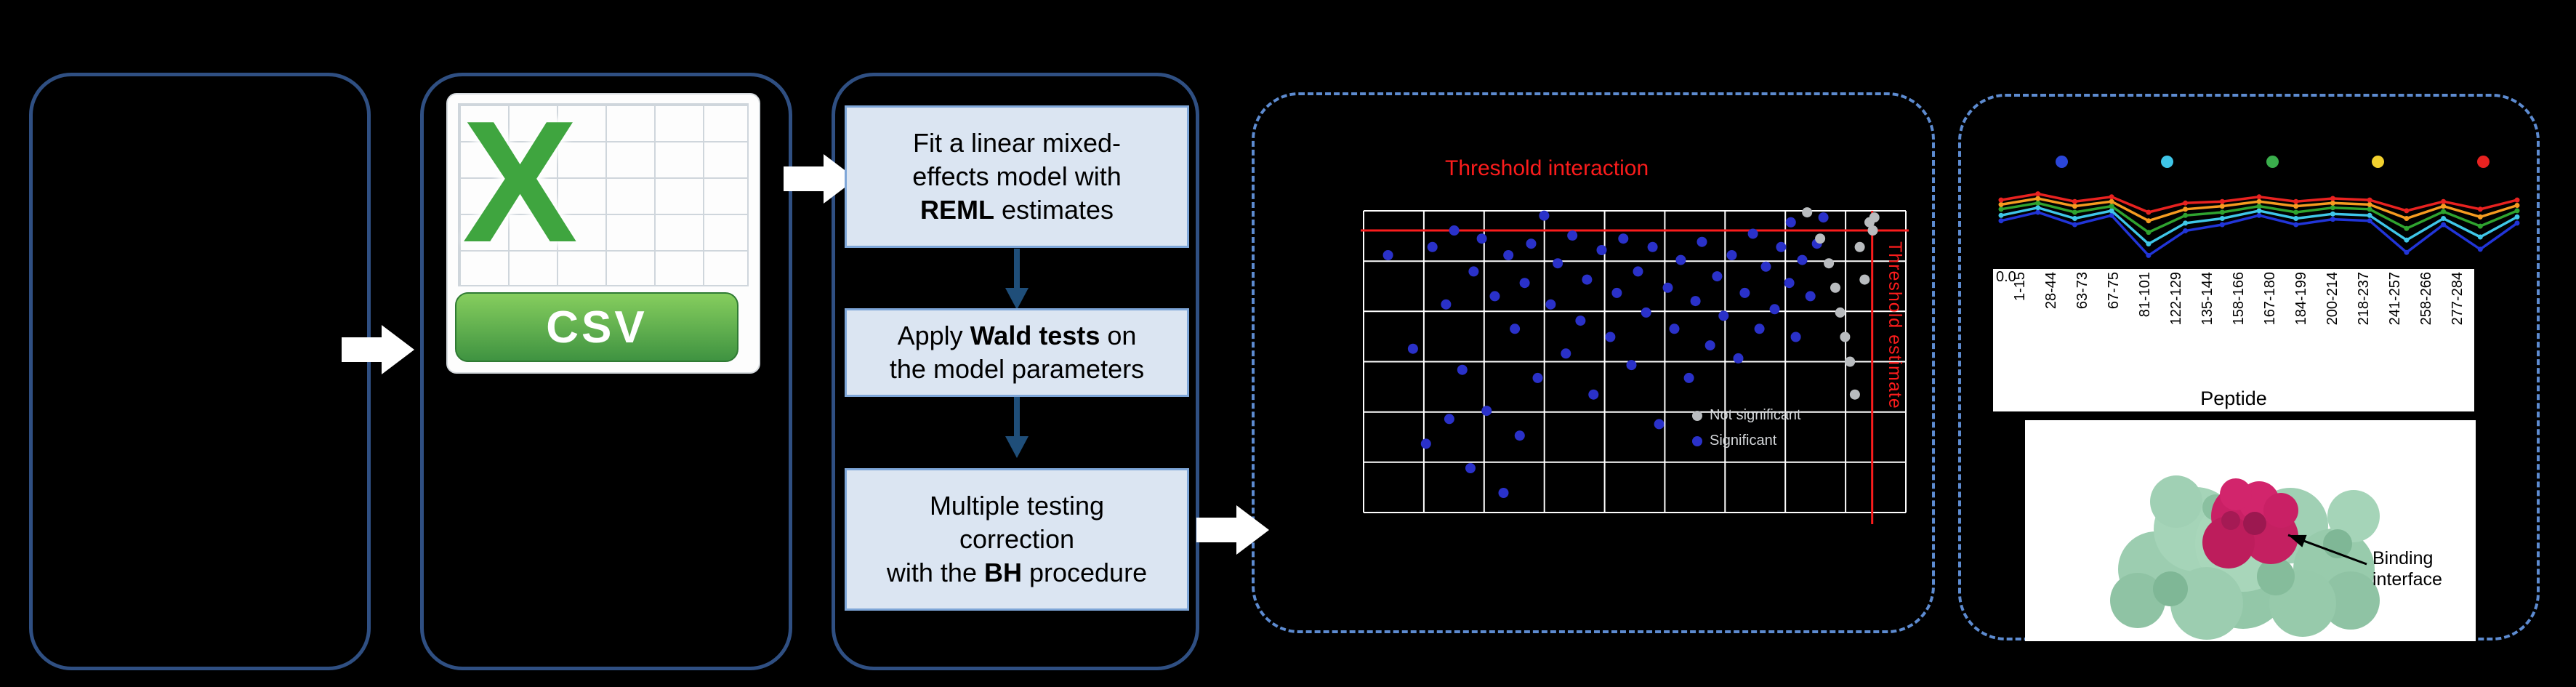 This screenshot has width=2576, height=687. I want to click on timepoint-legend-dots, so click(2273, 162).